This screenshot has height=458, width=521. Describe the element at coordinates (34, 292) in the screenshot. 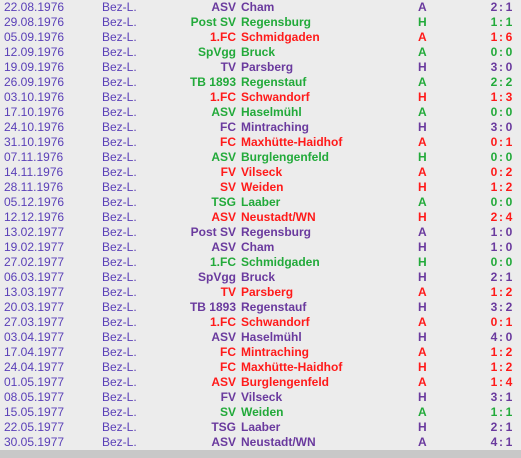

I see `match-date: 13.03.1977` at that location.